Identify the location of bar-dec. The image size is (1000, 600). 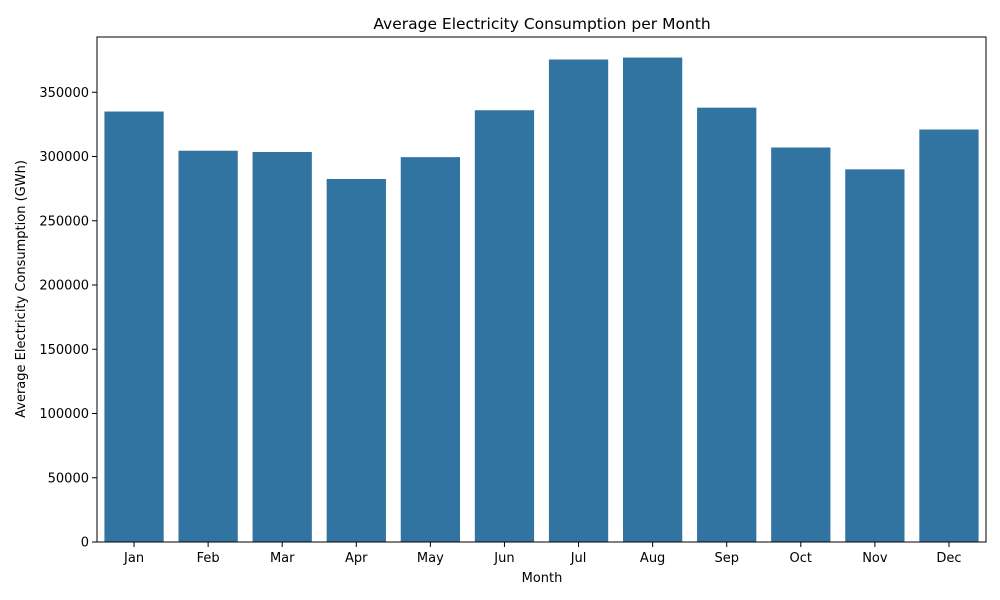
(949, 335).